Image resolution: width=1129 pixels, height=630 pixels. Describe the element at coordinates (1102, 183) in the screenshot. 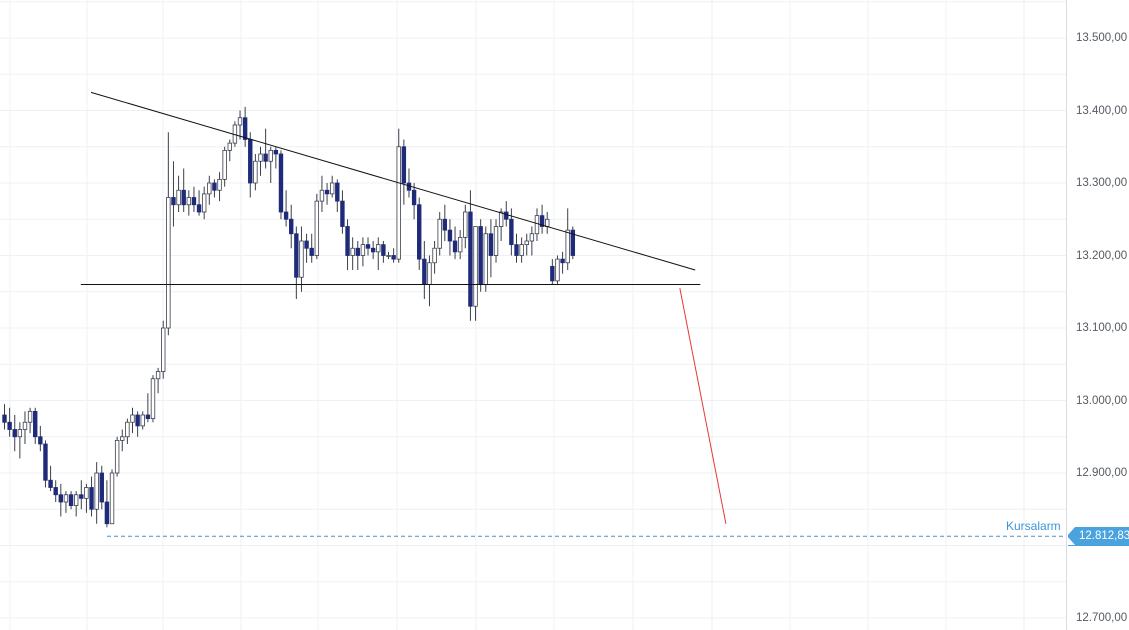

I see `price-tick-label: 13.300,00` at that location.